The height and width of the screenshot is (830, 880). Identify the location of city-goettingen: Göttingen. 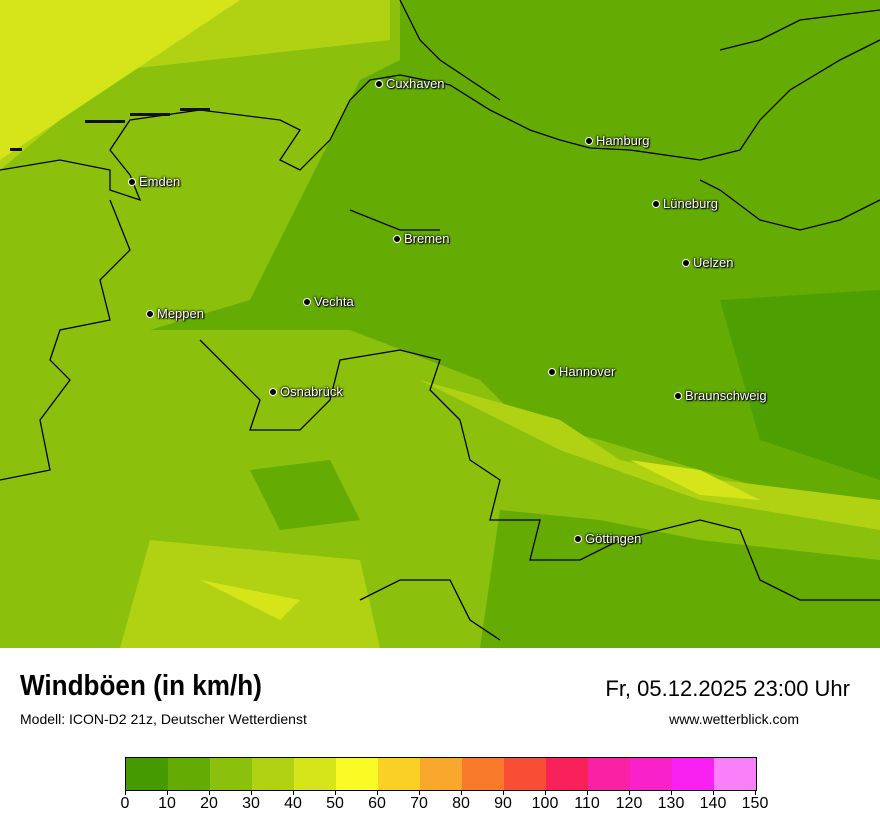
(607, 538).